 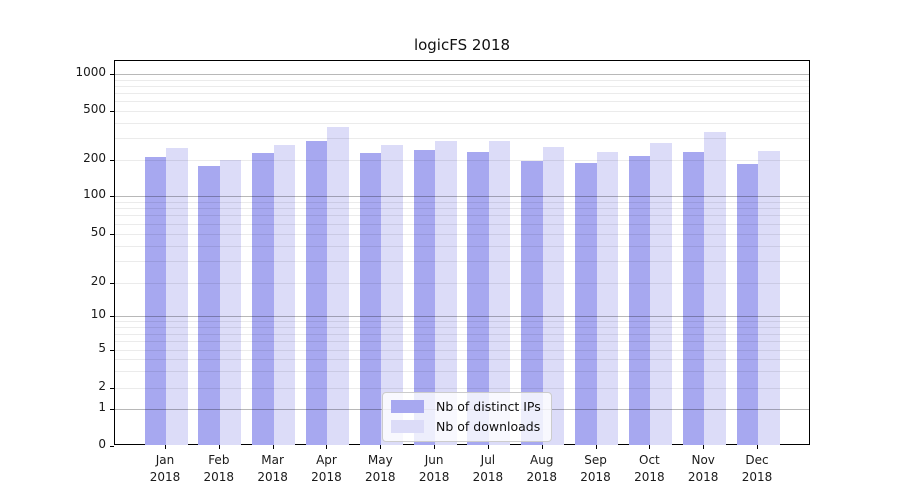 I want to click on x-tick-label: Apr 2018, so click(x=326, y=468).